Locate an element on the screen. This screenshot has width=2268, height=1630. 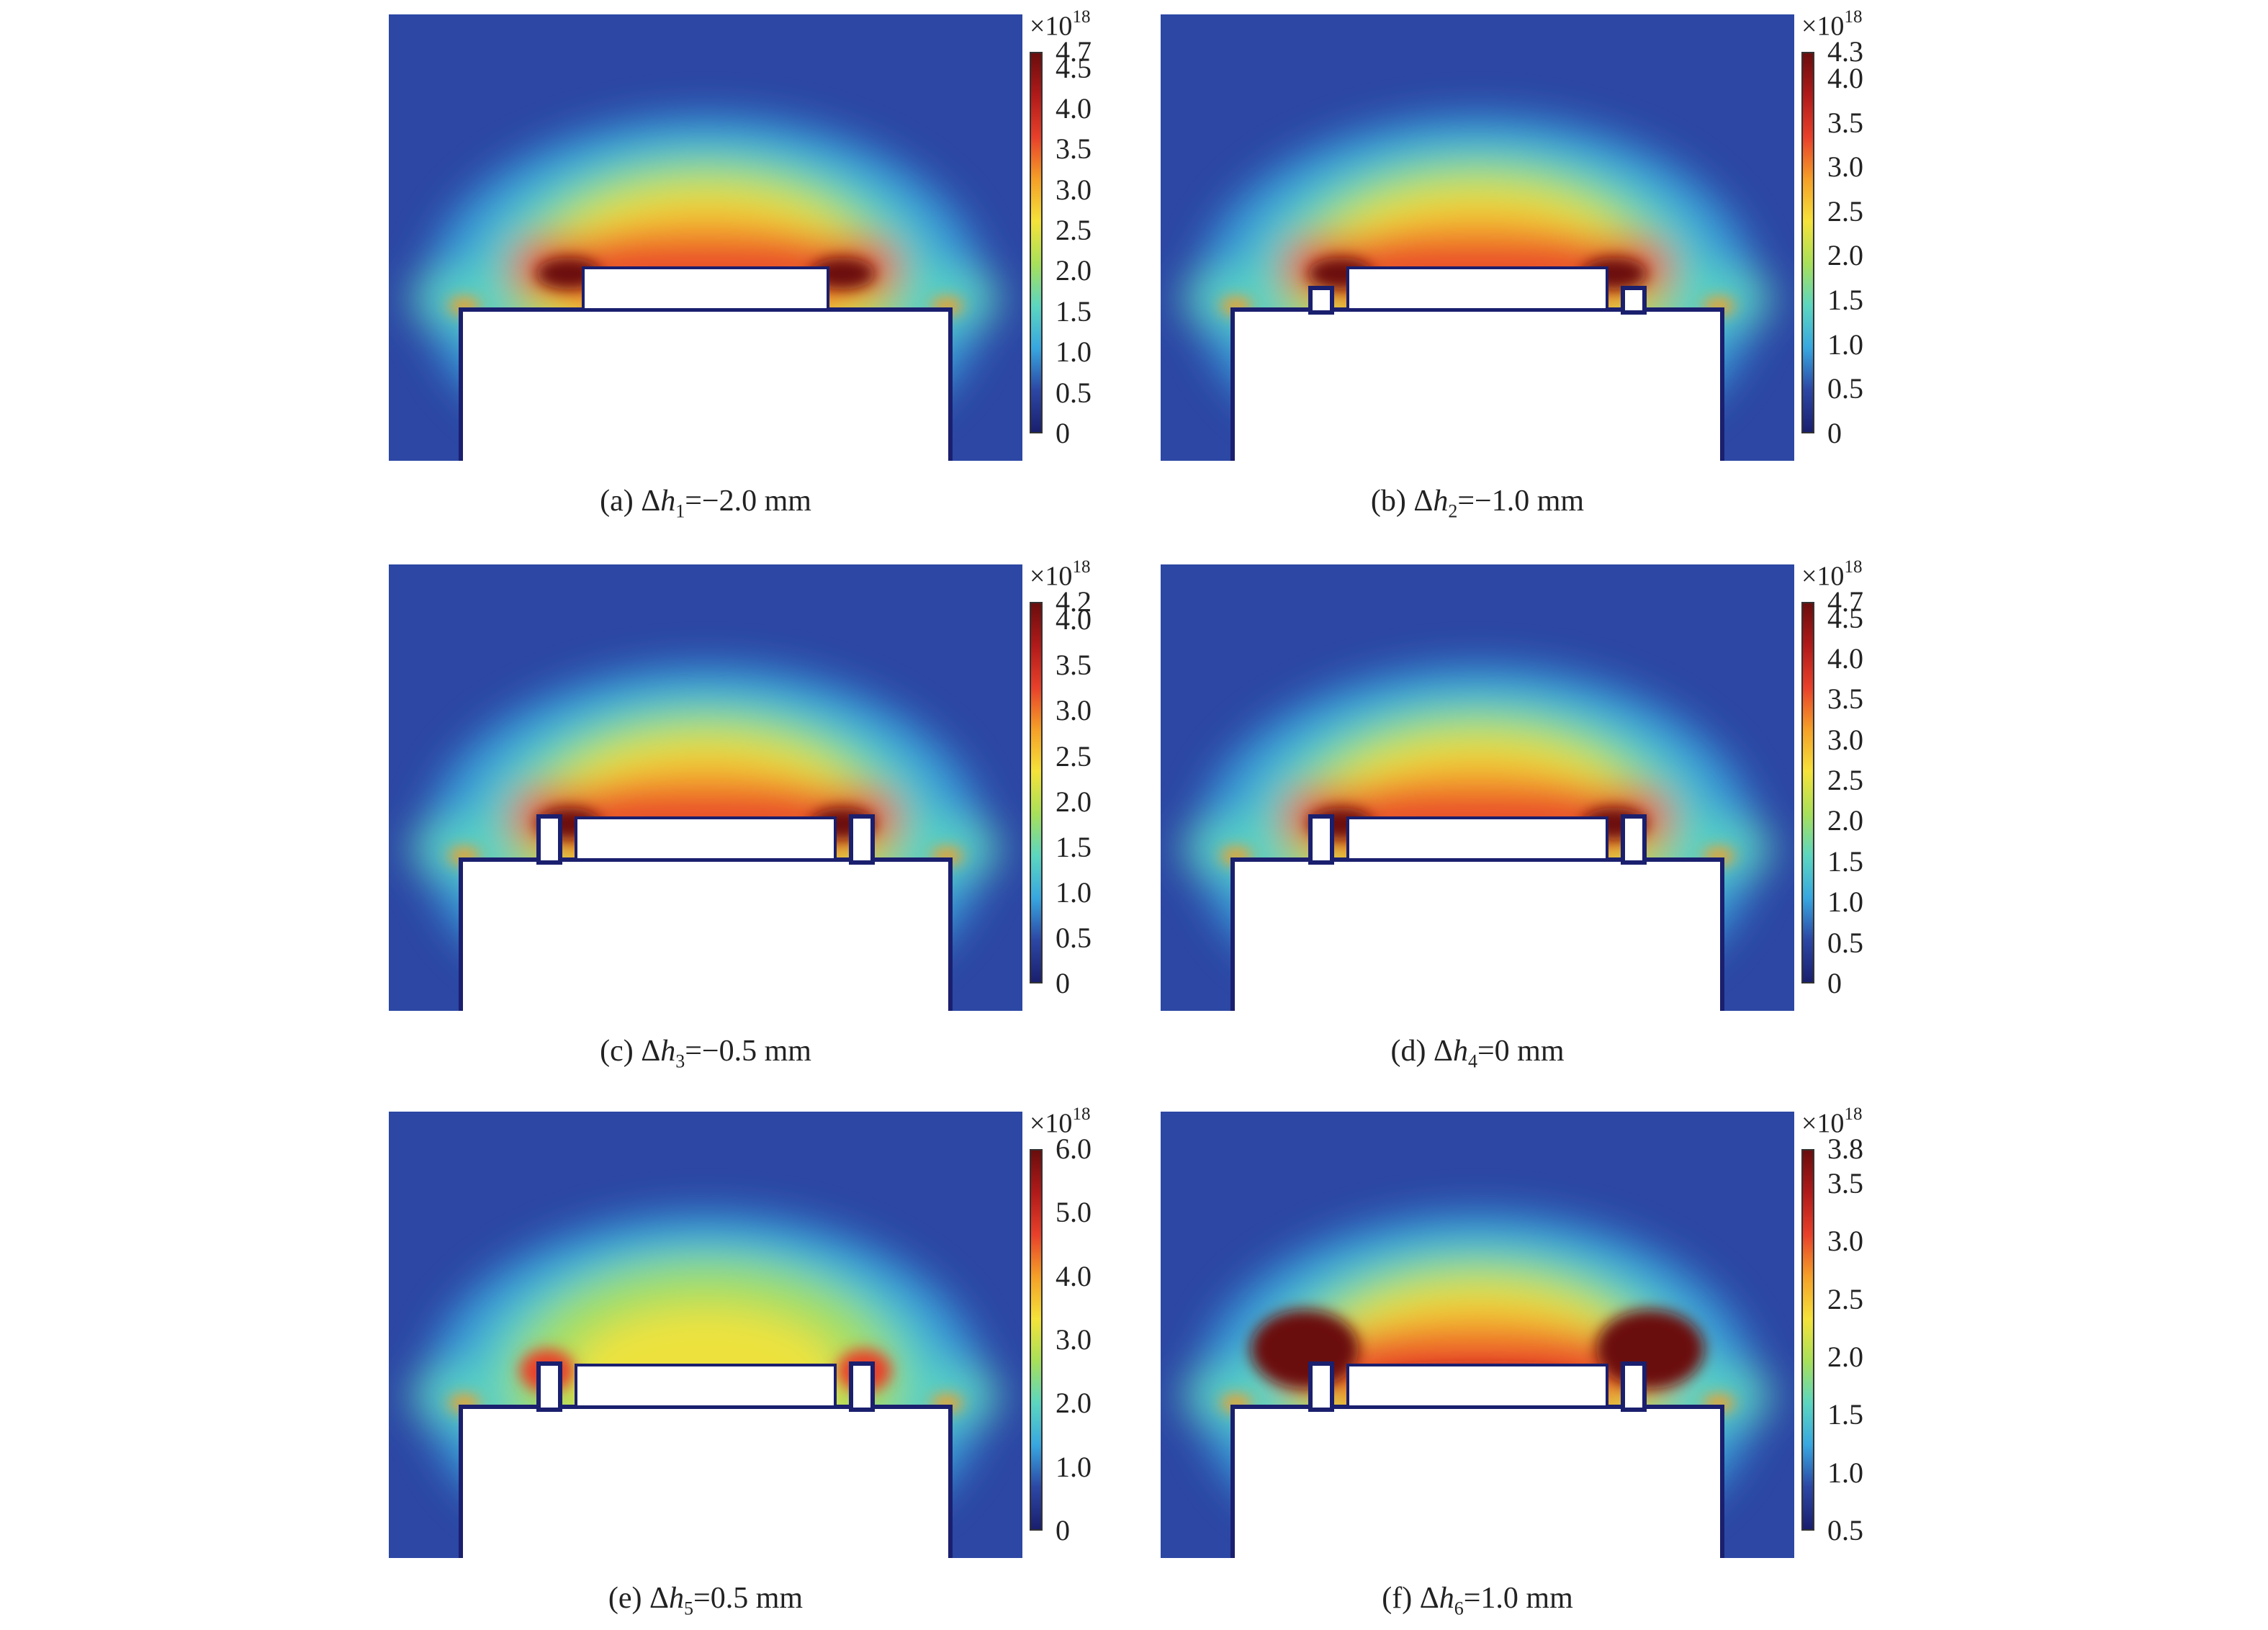
caption-subscript: 4 is located at coordinates (1472, 1061).